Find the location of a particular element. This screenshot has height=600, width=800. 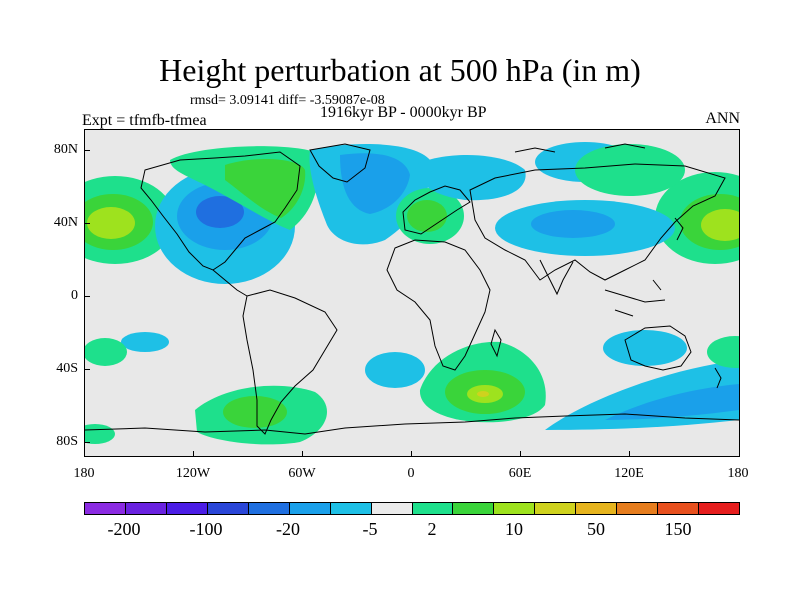

x-tick-label: 120E is located at coordinates (629, 473).